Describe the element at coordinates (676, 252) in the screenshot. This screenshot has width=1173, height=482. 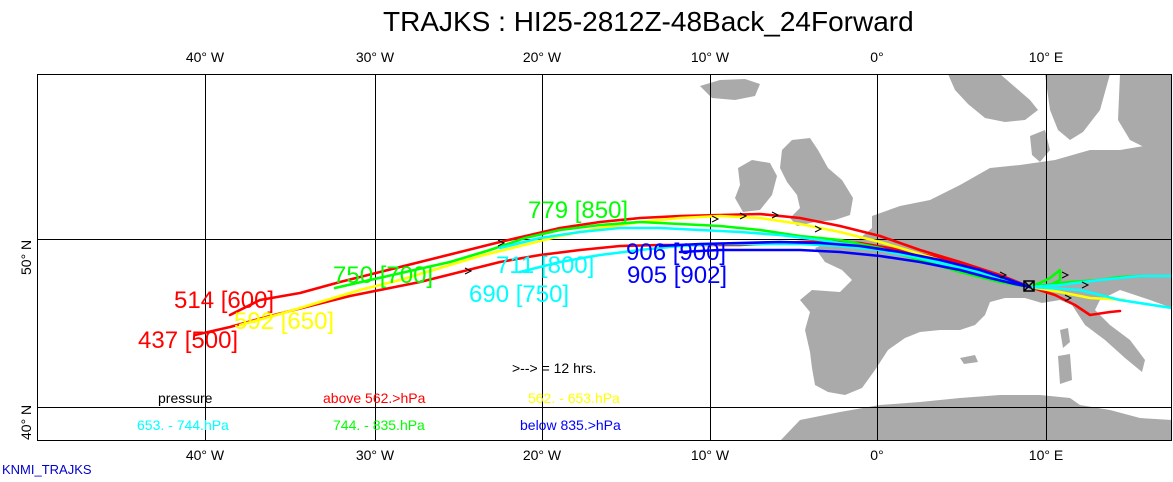
I see `trajectory-label: 906 [900]` at that location.